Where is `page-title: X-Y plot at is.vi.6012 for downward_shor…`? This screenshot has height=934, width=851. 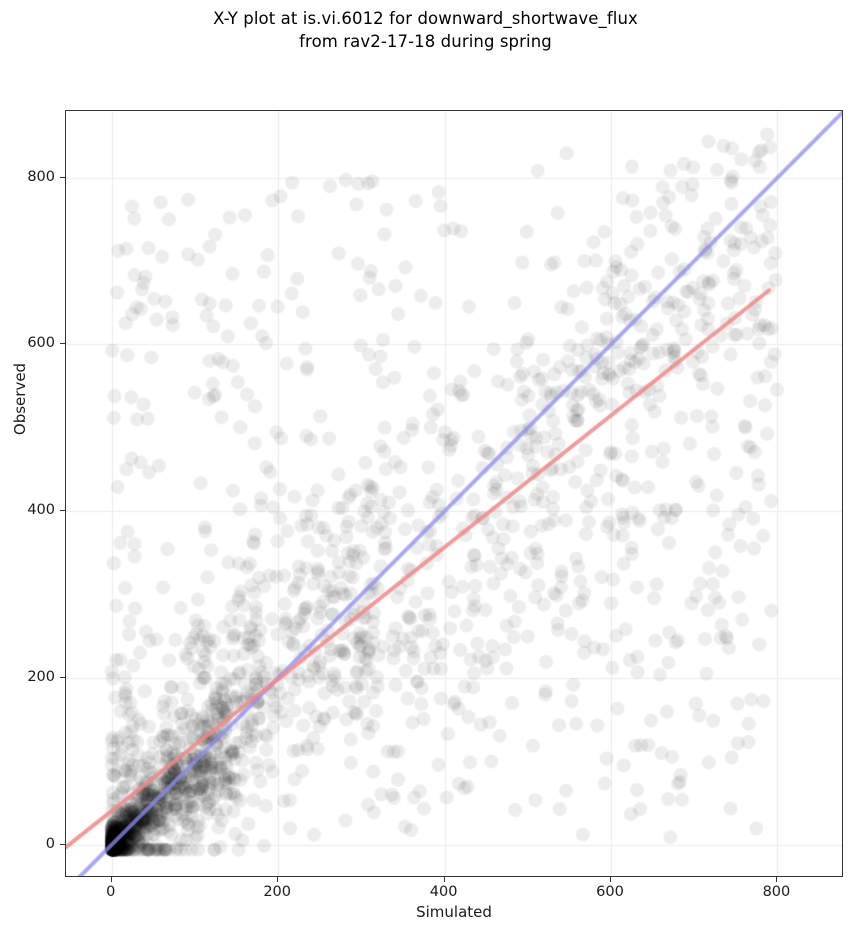
page-title: X-Y plot at is.vi.6012 for downward_shor… is located at coordinates (425, 30).